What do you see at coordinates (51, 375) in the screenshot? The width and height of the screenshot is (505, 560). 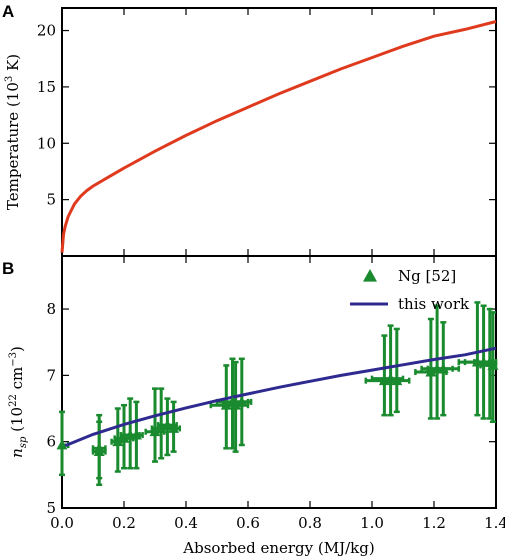 I see `panel-b-y-tick-label: 7` at bounding box center [51, 375].